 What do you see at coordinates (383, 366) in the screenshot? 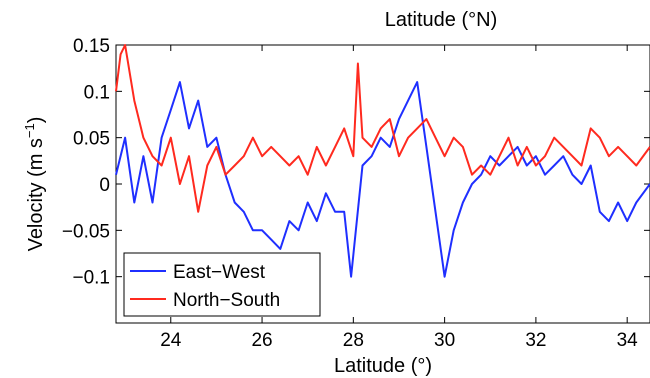
I see `x-axis-title: Latitude (°)` at bounding box center [383, 366].